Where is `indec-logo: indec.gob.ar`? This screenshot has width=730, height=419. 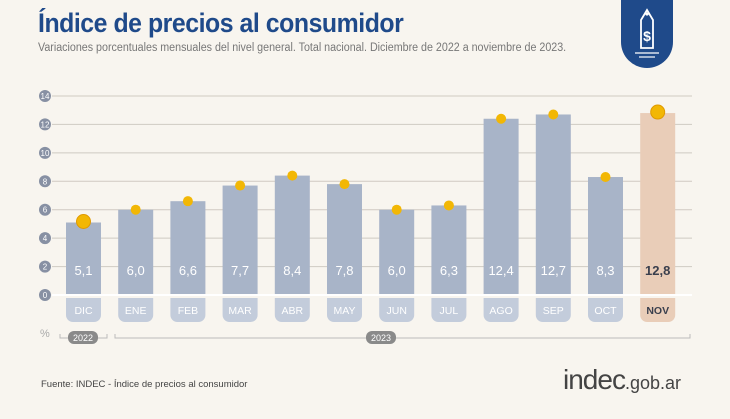
indec-logo: indec.gob.ar is located at coordinates (622, 379).